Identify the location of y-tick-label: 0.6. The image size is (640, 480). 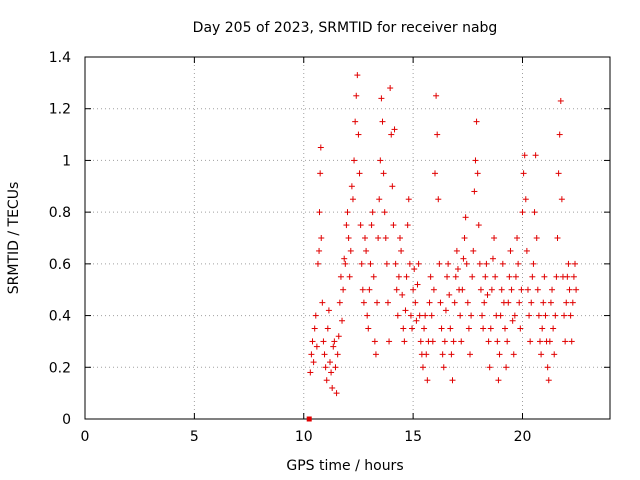
(60, 265).